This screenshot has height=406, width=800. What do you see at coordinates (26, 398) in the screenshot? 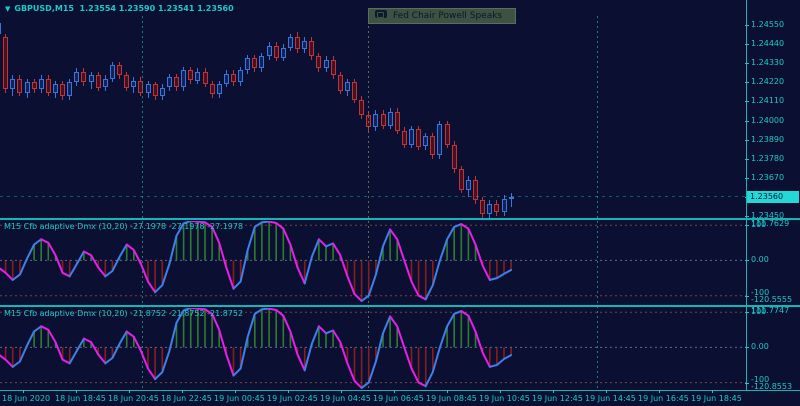
I see `time-axis-label: 18 Jun 2020` at bounding box center [26, 398].